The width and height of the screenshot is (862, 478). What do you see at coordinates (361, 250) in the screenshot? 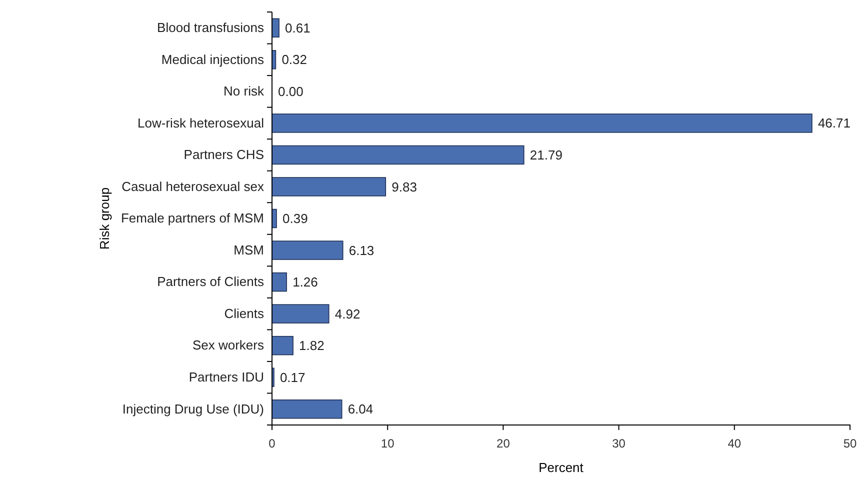
I see `data-label: 6.13` at bounding box center [361, 250].